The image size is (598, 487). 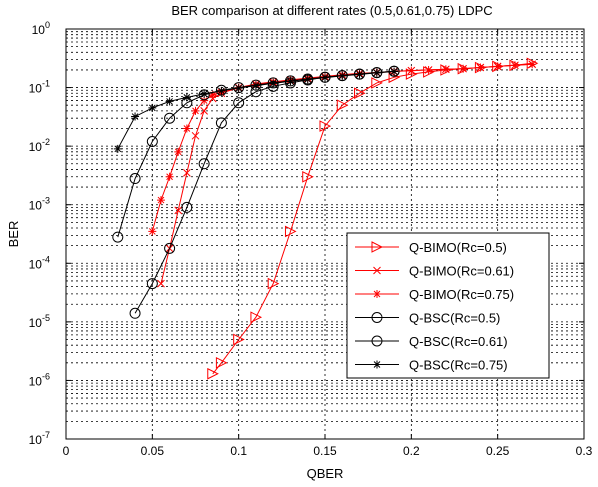 What do you see at coordinates (39, 262) in the screenshot?
I see `y-tick-label: 10⁻⁴` at bounding box center [39, 262].